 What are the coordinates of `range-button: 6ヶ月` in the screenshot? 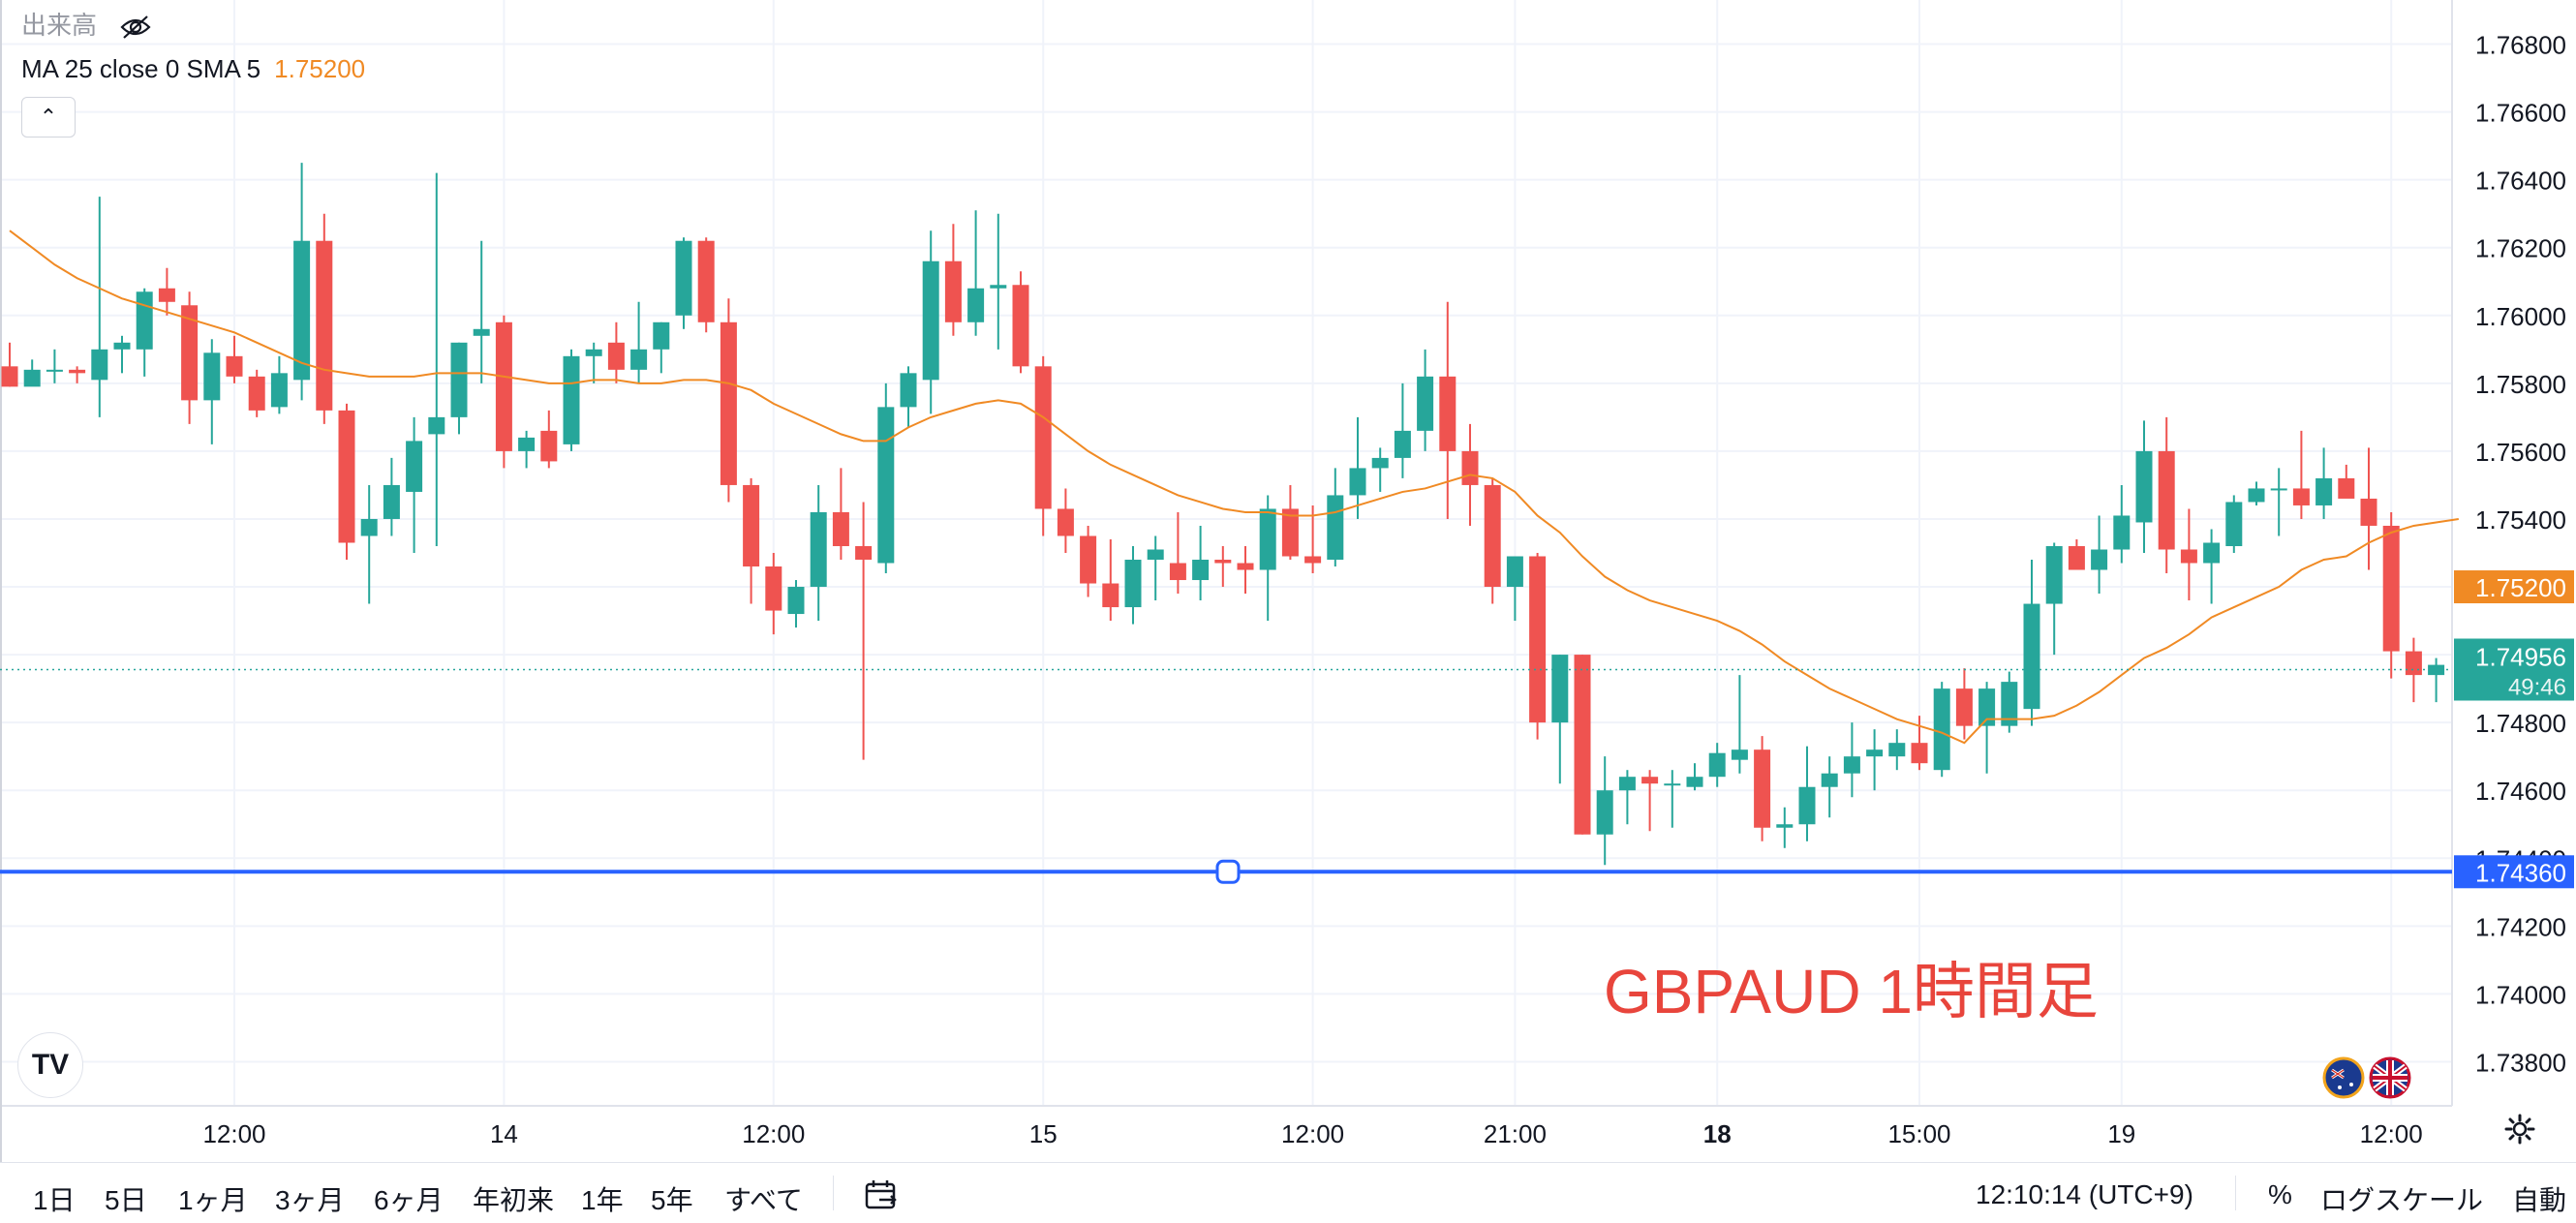 It's located at (409, 1200).